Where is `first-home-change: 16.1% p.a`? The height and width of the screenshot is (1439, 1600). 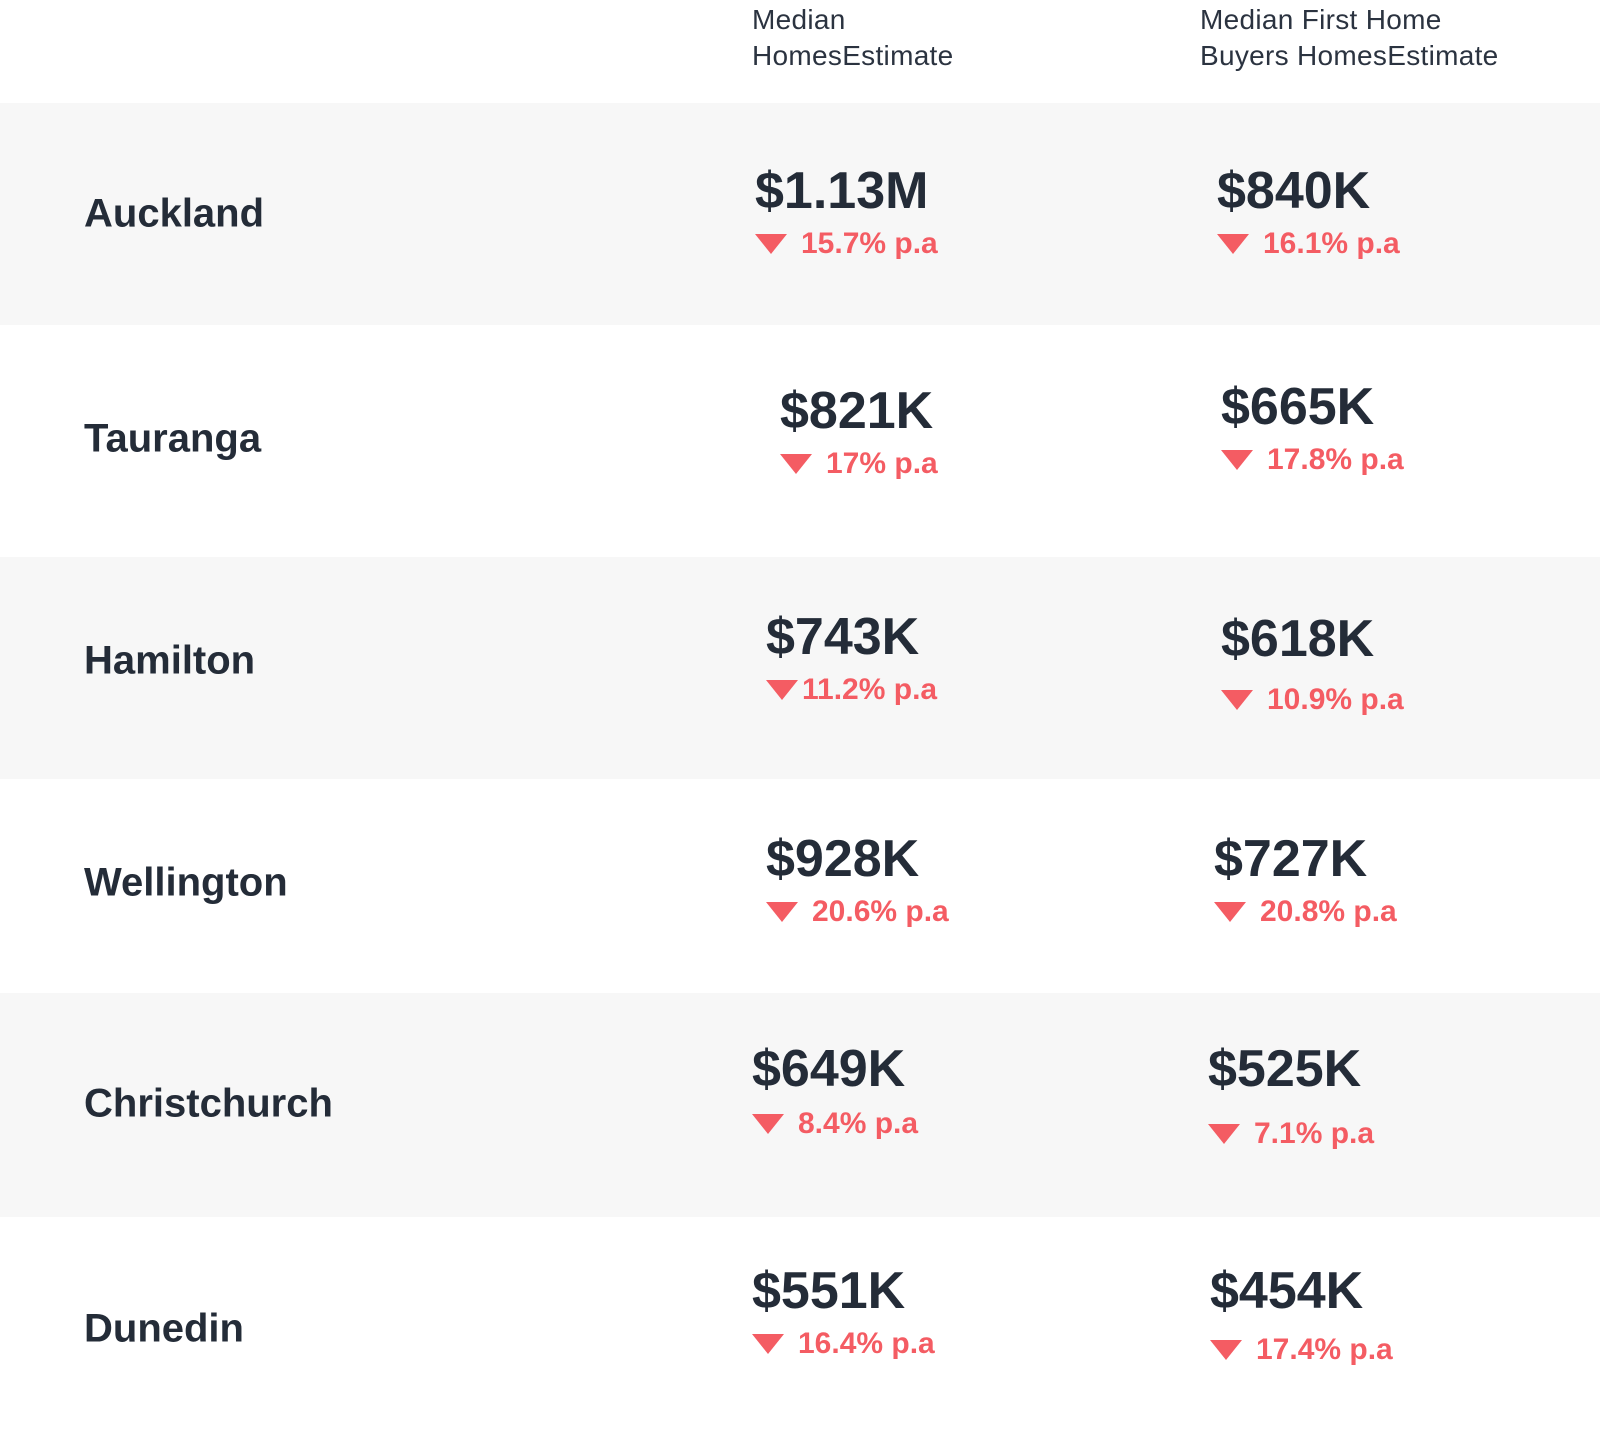 first-home-change: 16.1% p.a is located at coordinates (1308, 244).